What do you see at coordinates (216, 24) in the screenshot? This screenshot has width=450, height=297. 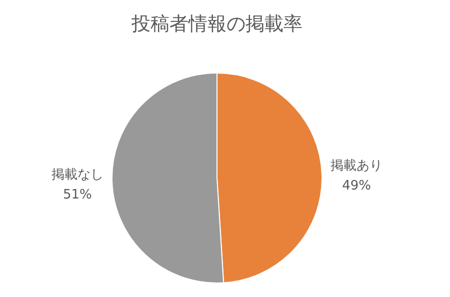 I see `chart-title: 投稿者情報の掲載率` at bounding box center [216, 24].